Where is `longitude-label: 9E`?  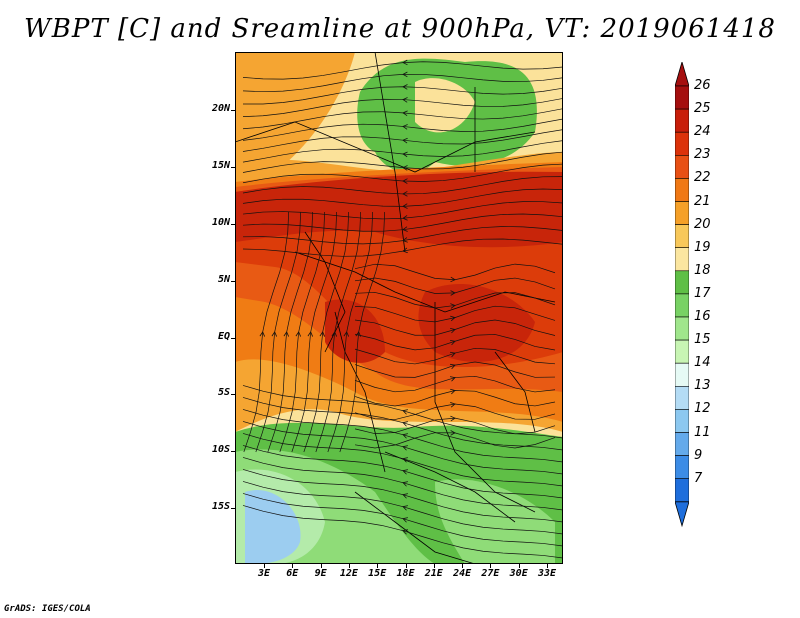 longitude-label: 9E is located at coordinates (320, 573).